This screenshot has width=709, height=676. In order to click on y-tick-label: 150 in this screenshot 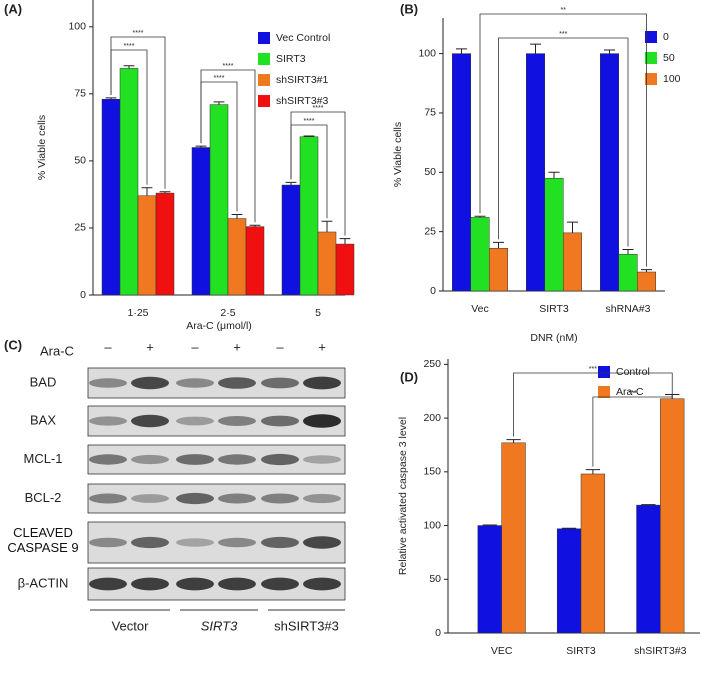, I will do `click(432, 472)`.